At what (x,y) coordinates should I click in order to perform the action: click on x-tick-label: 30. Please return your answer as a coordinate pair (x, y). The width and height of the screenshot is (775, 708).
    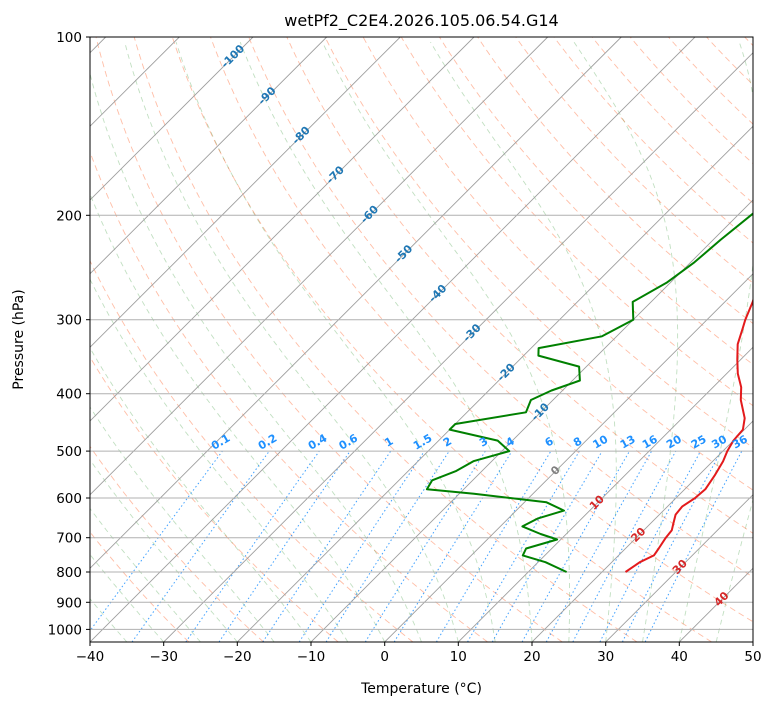
    Looking at the image, I should click on (605, 657).